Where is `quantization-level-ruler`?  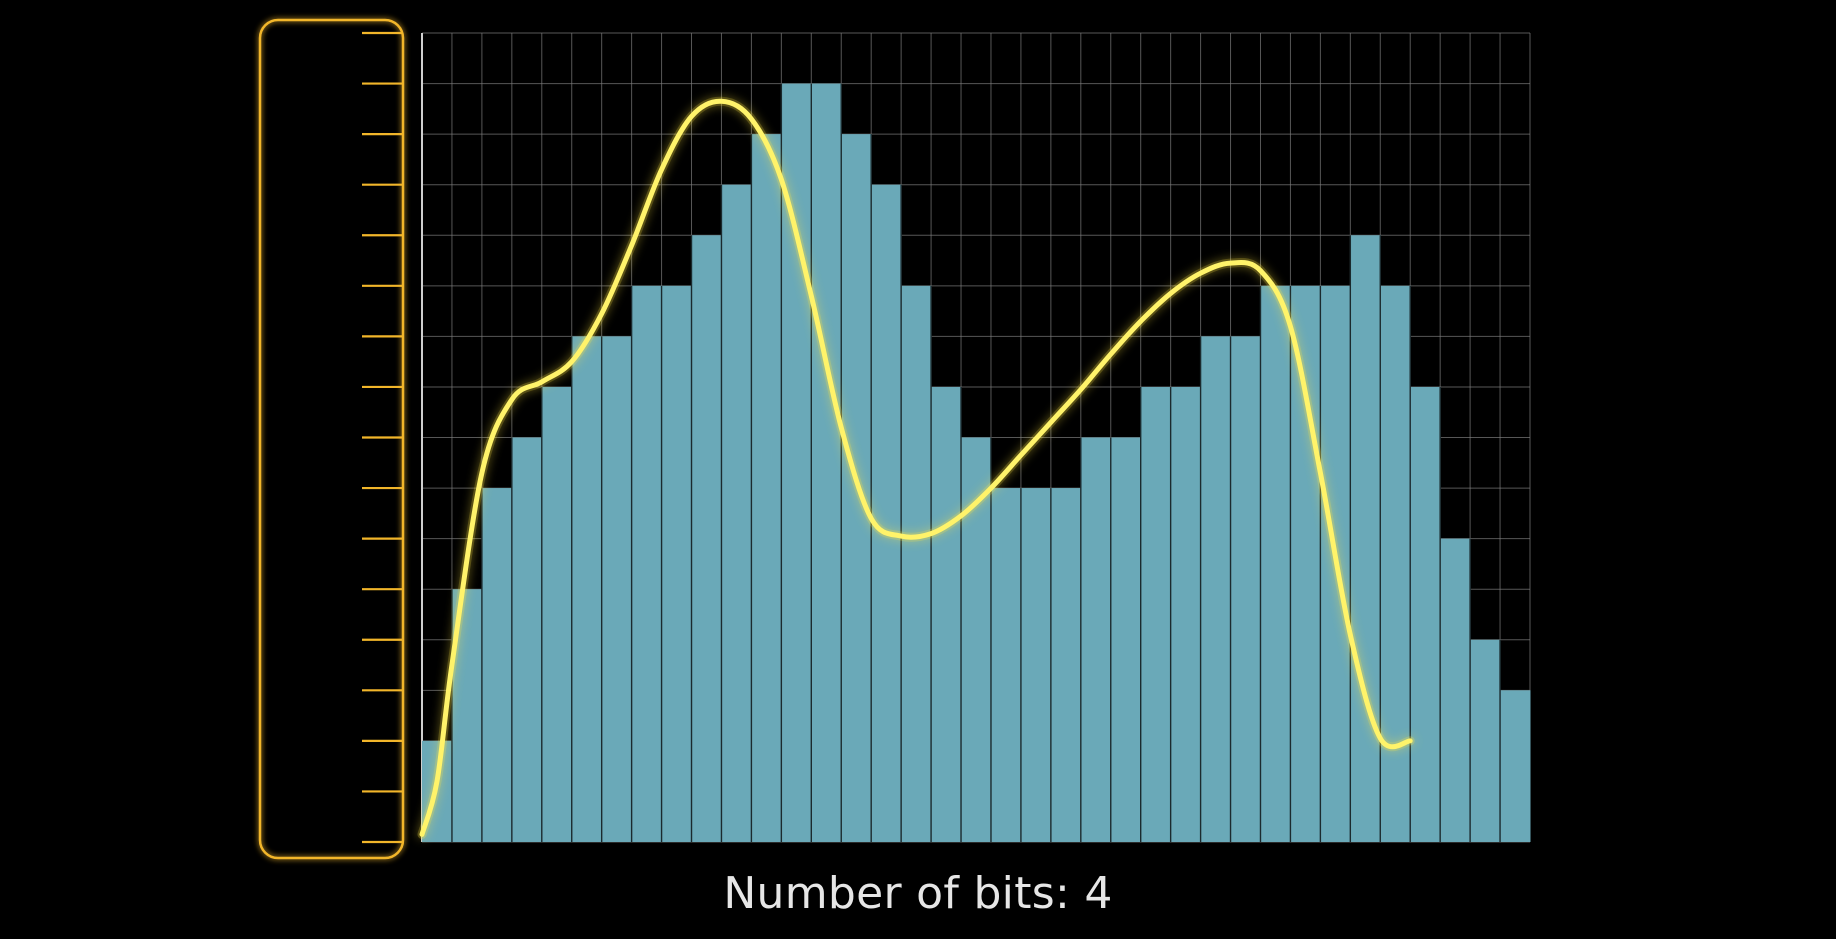 quantization-level-ruler is located at coordinates (331, 439).